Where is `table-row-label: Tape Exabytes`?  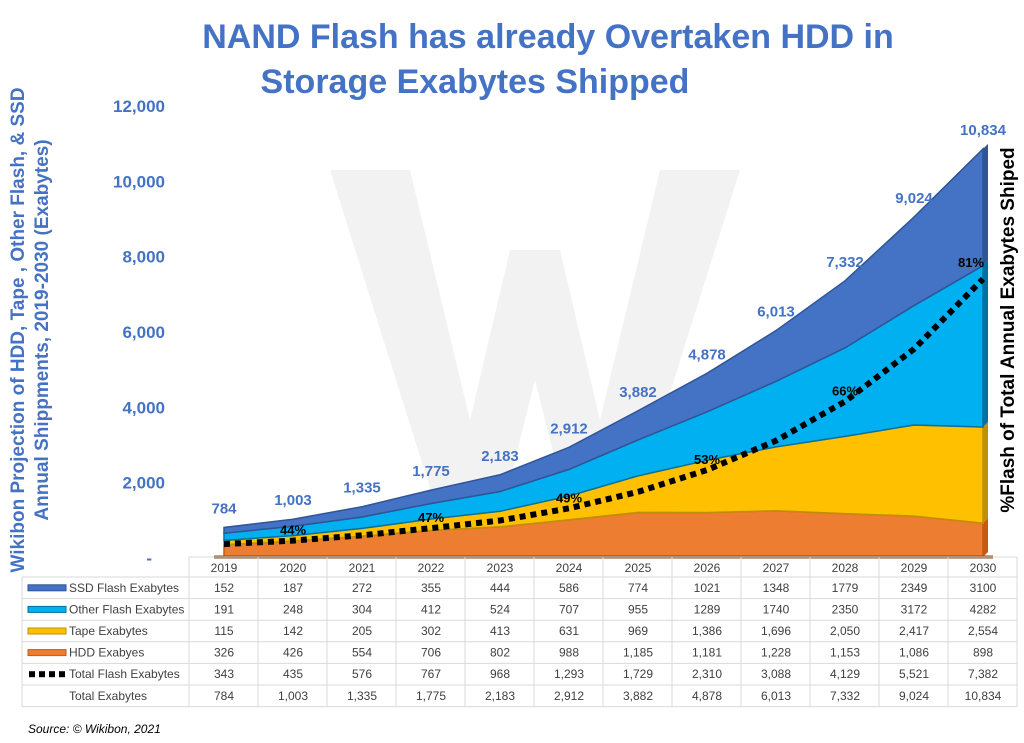
table-row-label: Tape Exabytes is located at coordinates (108, 631).